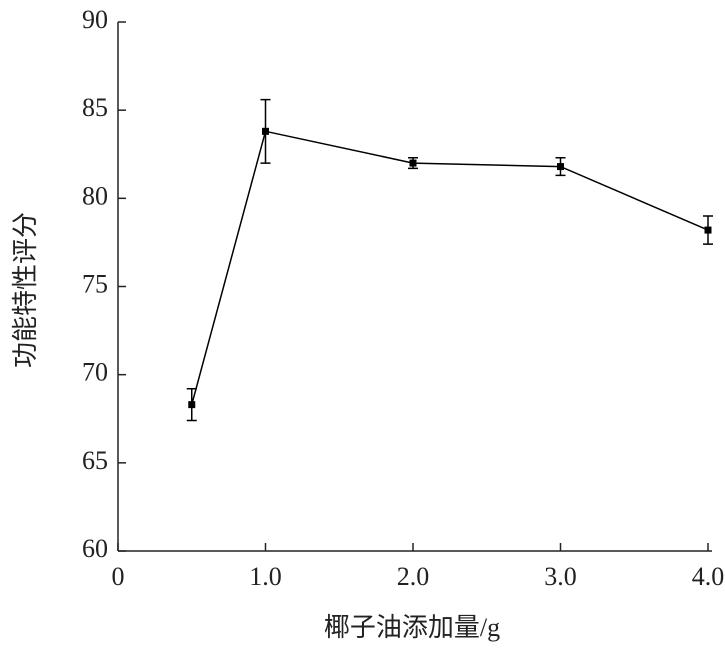 This screenshot has height=654, width=725. I want to click on y-tick-label: 70, so click(95, 372).